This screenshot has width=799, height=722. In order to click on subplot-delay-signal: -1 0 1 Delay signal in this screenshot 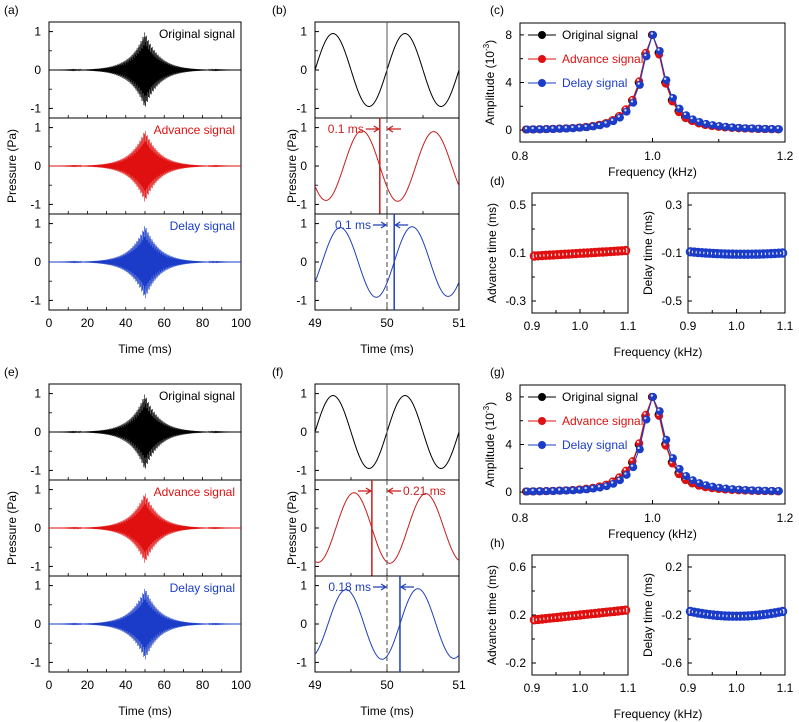, I will do `click(136, 262)`.